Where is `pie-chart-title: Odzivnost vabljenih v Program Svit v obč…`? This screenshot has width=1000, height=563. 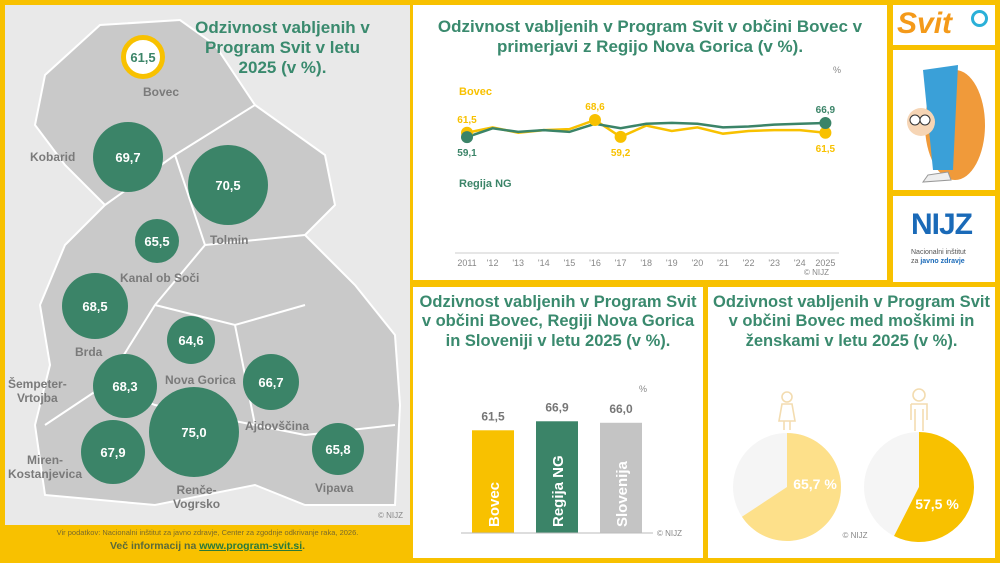
pie-chart-title: Odzivnost vabljenih v Program Svit v obč… is located at coordinates (851, 321).